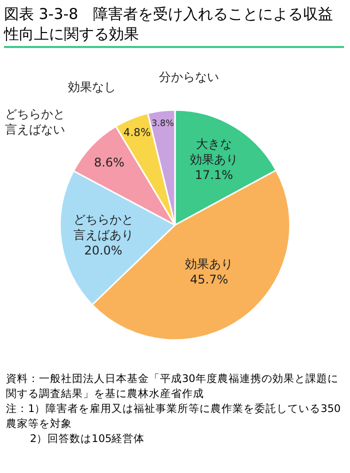 This screenshot has width=350, height=473. Describe the element at coordinates (103, 251) in the screenshot. I see `data-label: 20.0%` at that location.